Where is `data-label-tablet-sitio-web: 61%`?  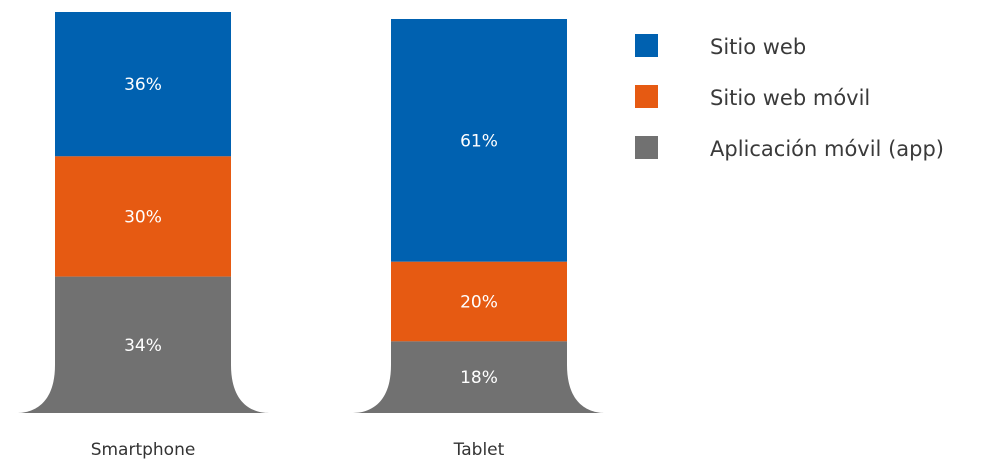
data-label-tablet-sitio-web: 61% is located at coordinates (479, 141).